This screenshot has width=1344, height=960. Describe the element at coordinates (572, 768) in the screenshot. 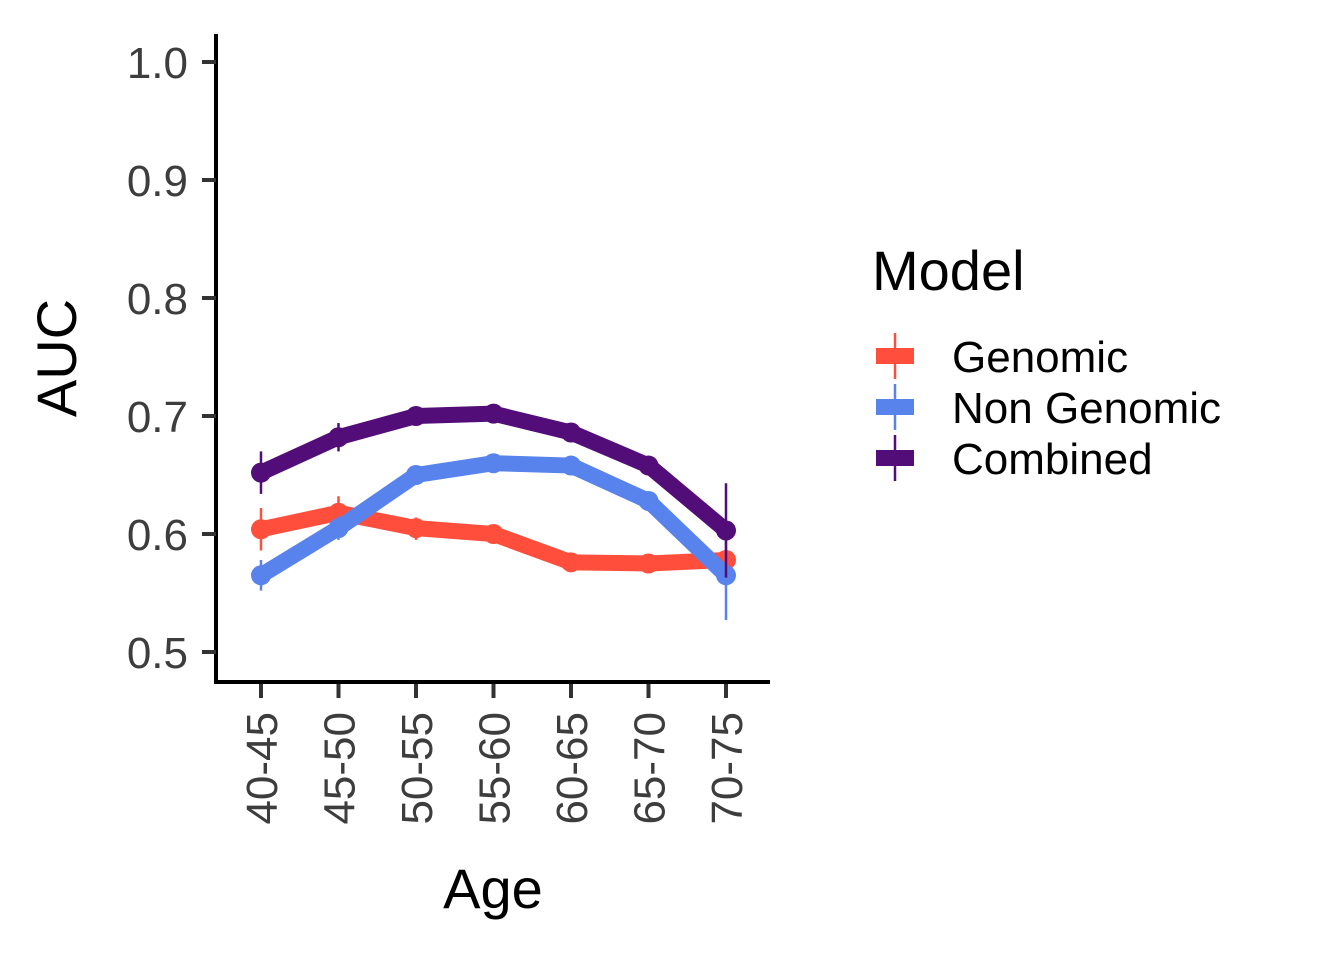

I see `x-tick-label: 60-65` at that location.